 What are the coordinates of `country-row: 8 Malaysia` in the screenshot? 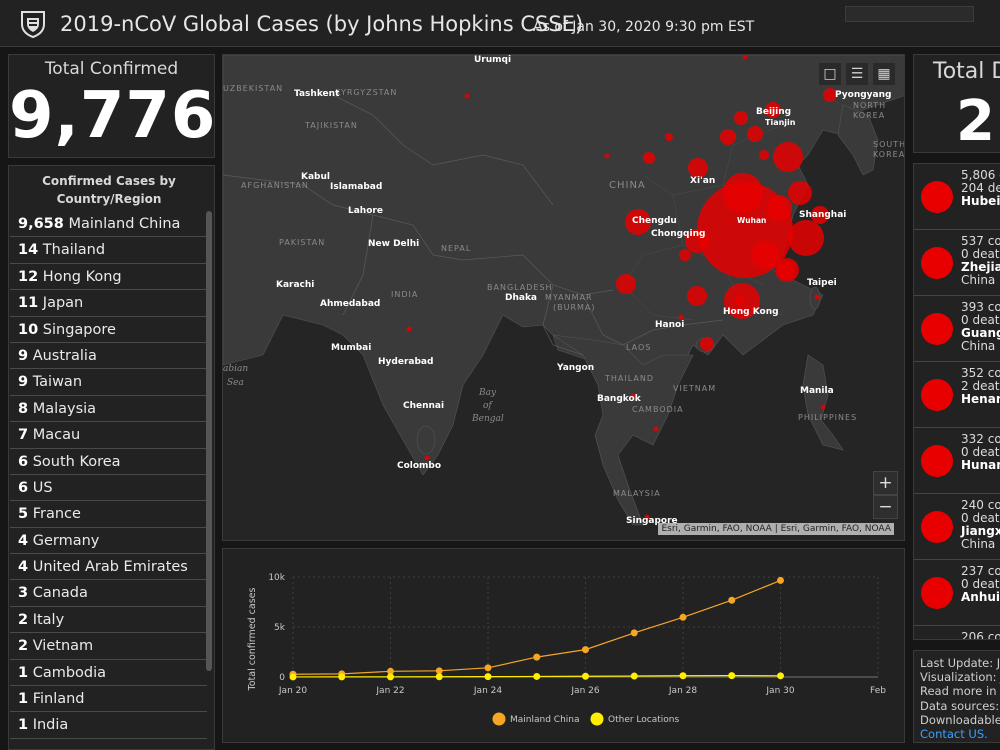 It's located at (108, 409).